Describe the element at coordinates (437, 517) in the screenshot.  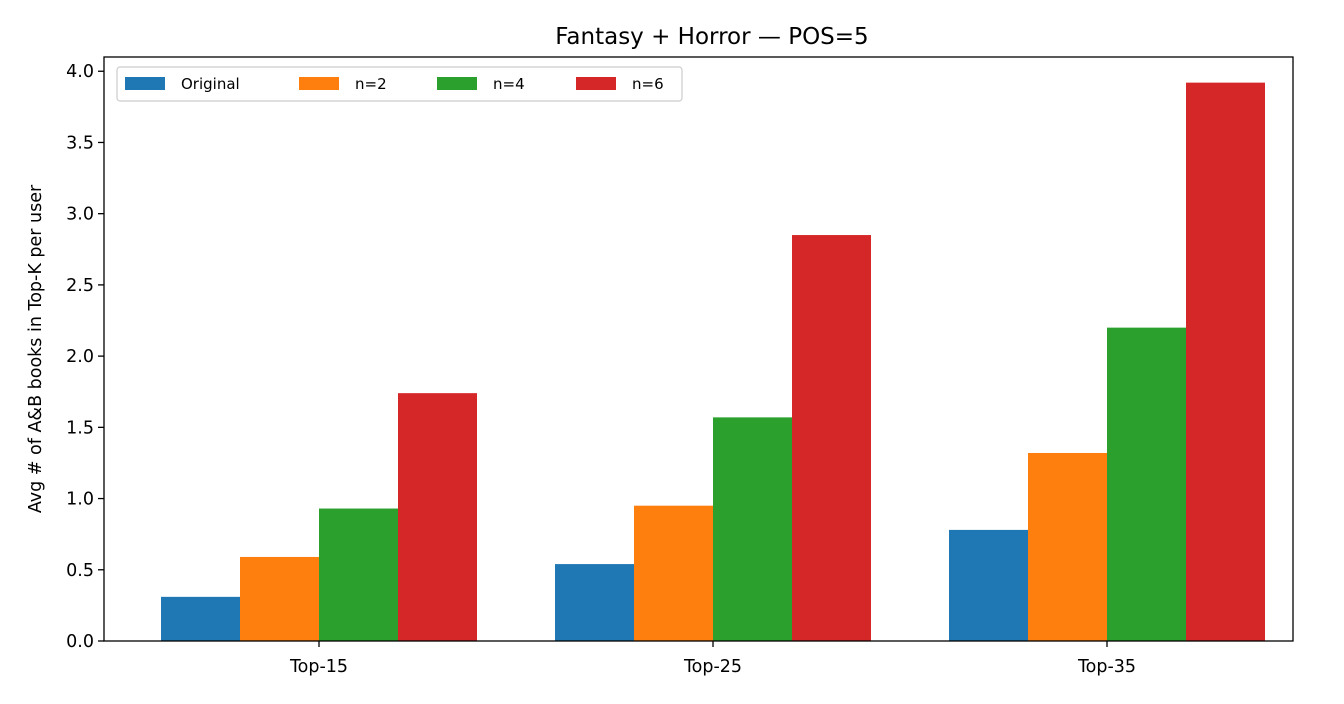
I see `bar-top-15-n6` at that location.